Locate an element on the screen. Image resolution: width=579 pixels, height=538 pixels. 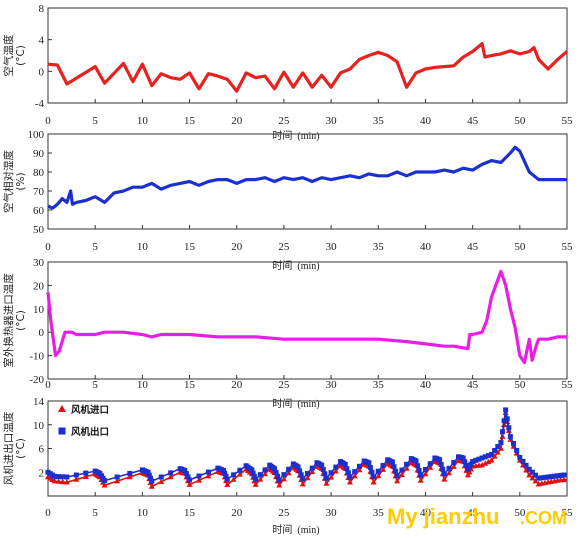
x-tick-label: 5 is located at coordinates (95, 513).